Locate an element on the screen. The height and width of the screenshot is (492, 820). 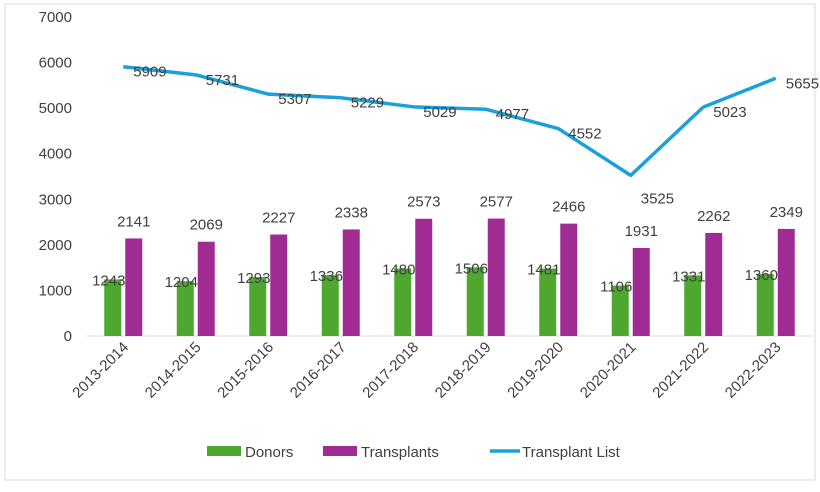
y-tick-label: 4000 is located at coordinates (55, 154).